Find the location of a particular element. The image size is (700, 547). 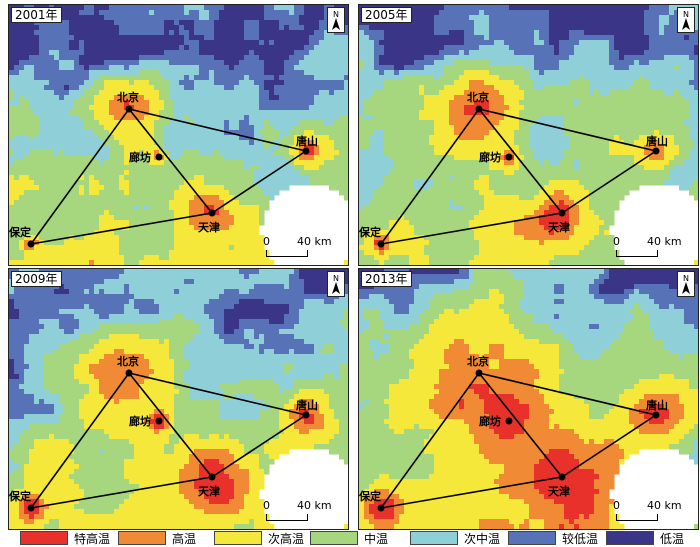

legend: 特高温 高温 次高温 中温 次中温 较低温 低温 is located at coordinates (350, 537).